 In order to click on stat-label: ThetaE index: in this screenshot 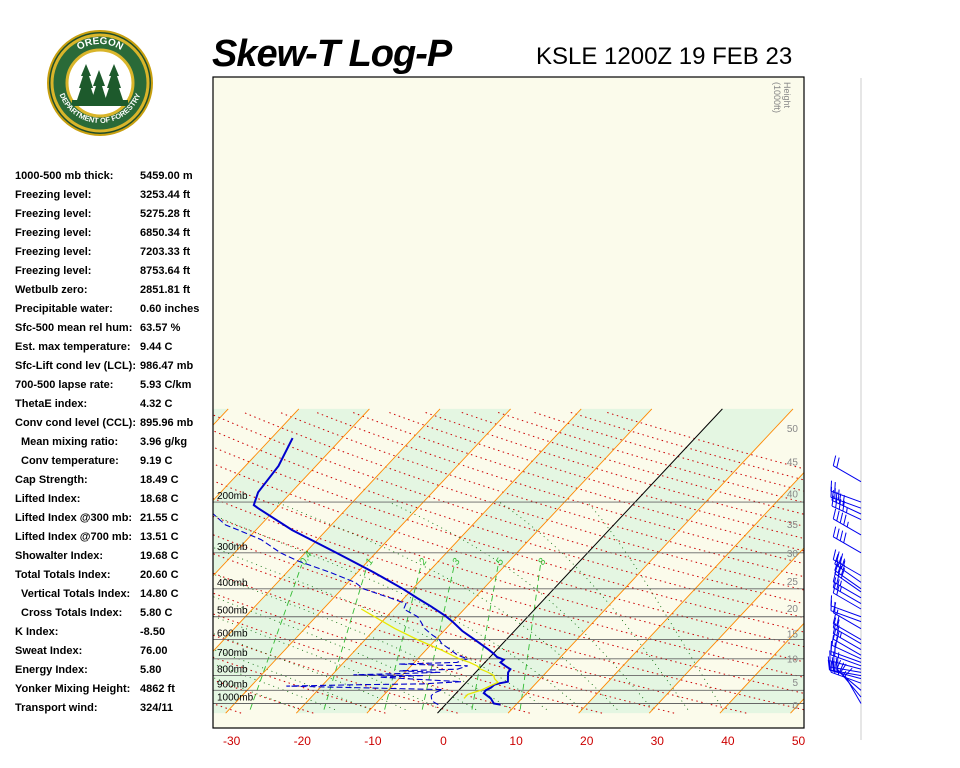, I will do `click(51, 404)`.